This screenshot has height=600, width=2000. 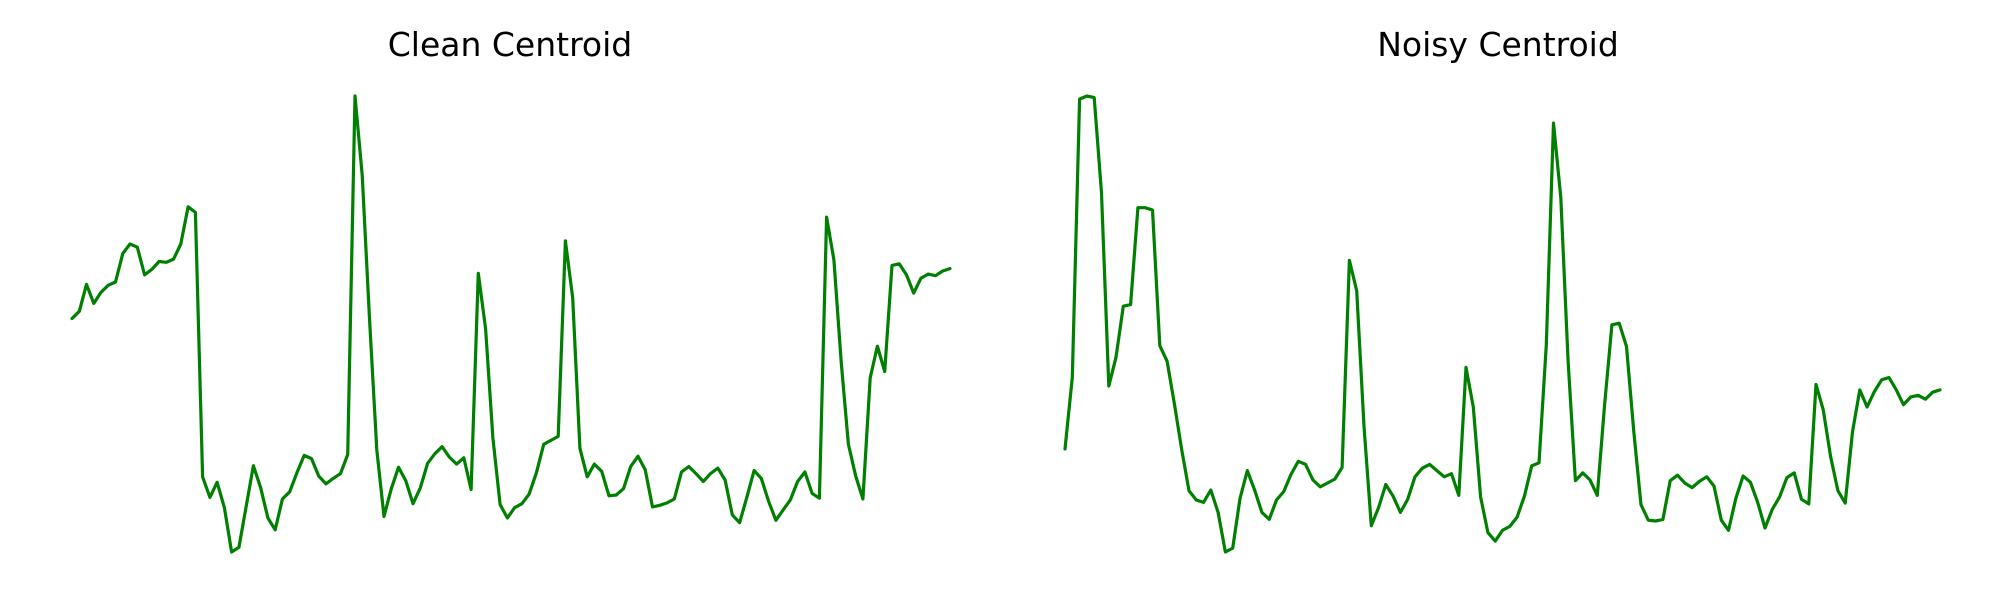 What do you see at coordinates (1498, 44) in the screenshot?
I see `chart-title-noisy: Noisy Centroid` at bounding box center [1498, 44].